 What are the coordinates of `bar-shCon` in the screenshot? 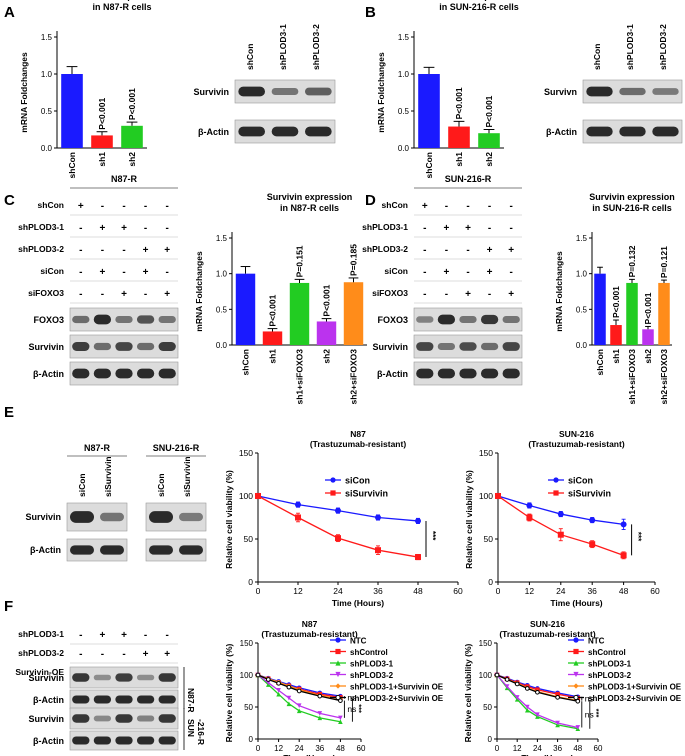 It's located at (600, 309).